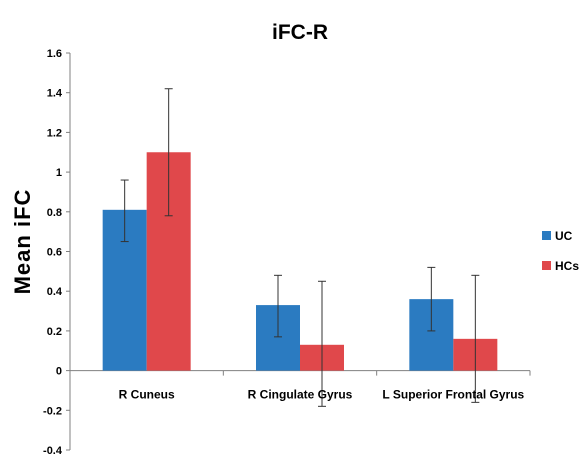  Describe the element at coordinates (22, 242) in the screenshot. I see `y-axis-label: Mean iFC` at that location.